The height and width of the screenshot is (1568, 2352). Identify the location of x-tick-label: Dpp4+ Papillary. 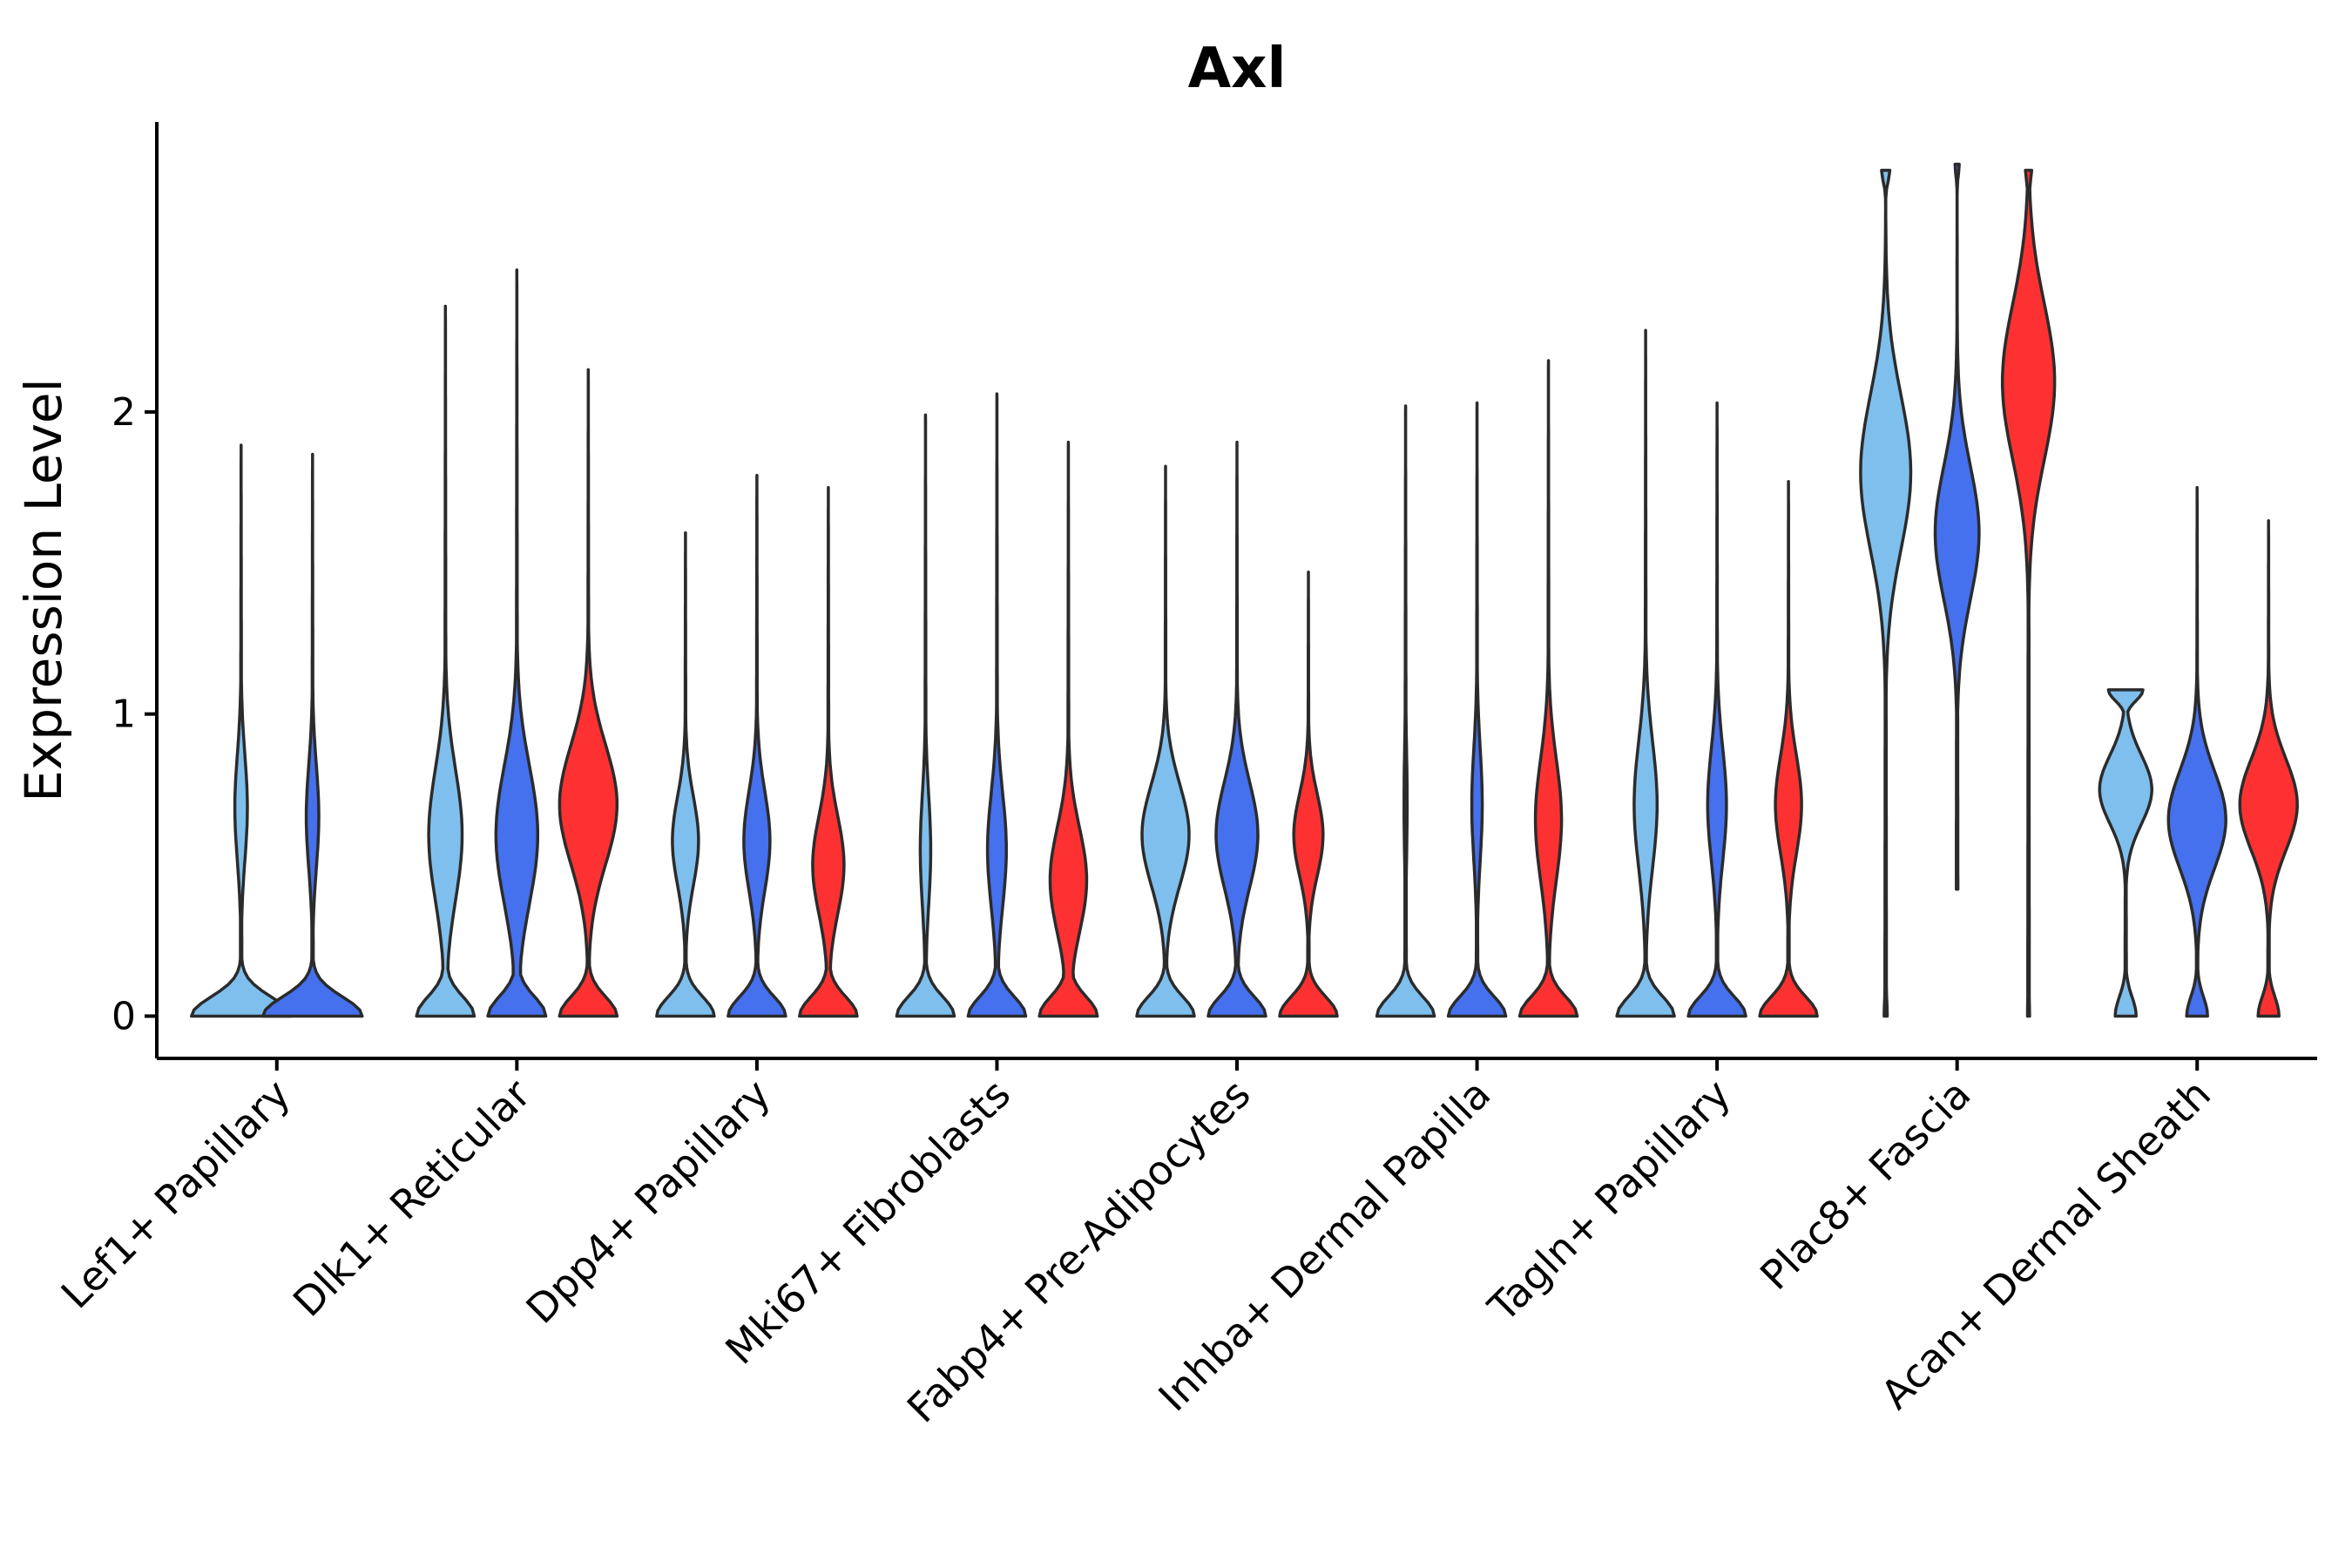
(648, 1202).